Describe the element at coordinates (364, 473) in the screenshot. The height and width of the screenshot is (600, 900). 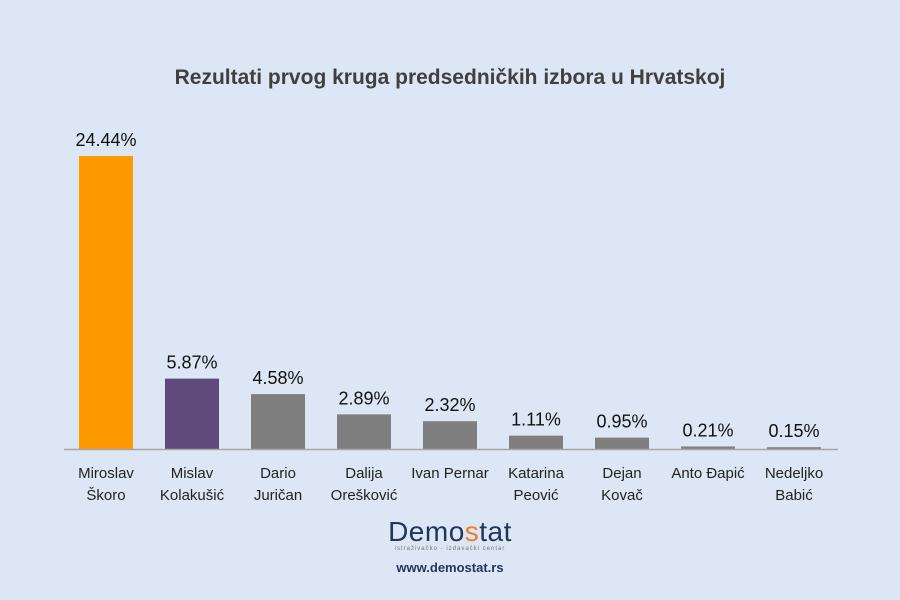
I see `category-label: Dalija` at that location.